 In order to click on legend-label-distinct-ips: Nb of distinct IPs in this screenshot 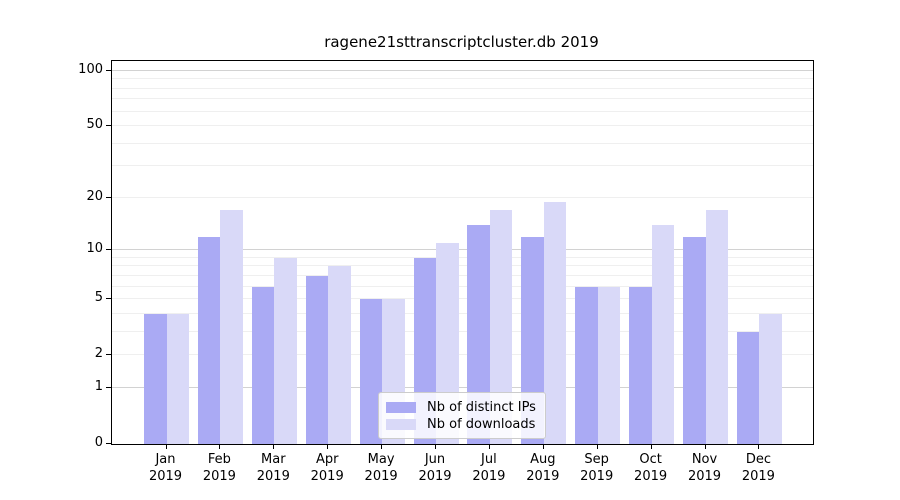, I will do `click(481, 407)`.